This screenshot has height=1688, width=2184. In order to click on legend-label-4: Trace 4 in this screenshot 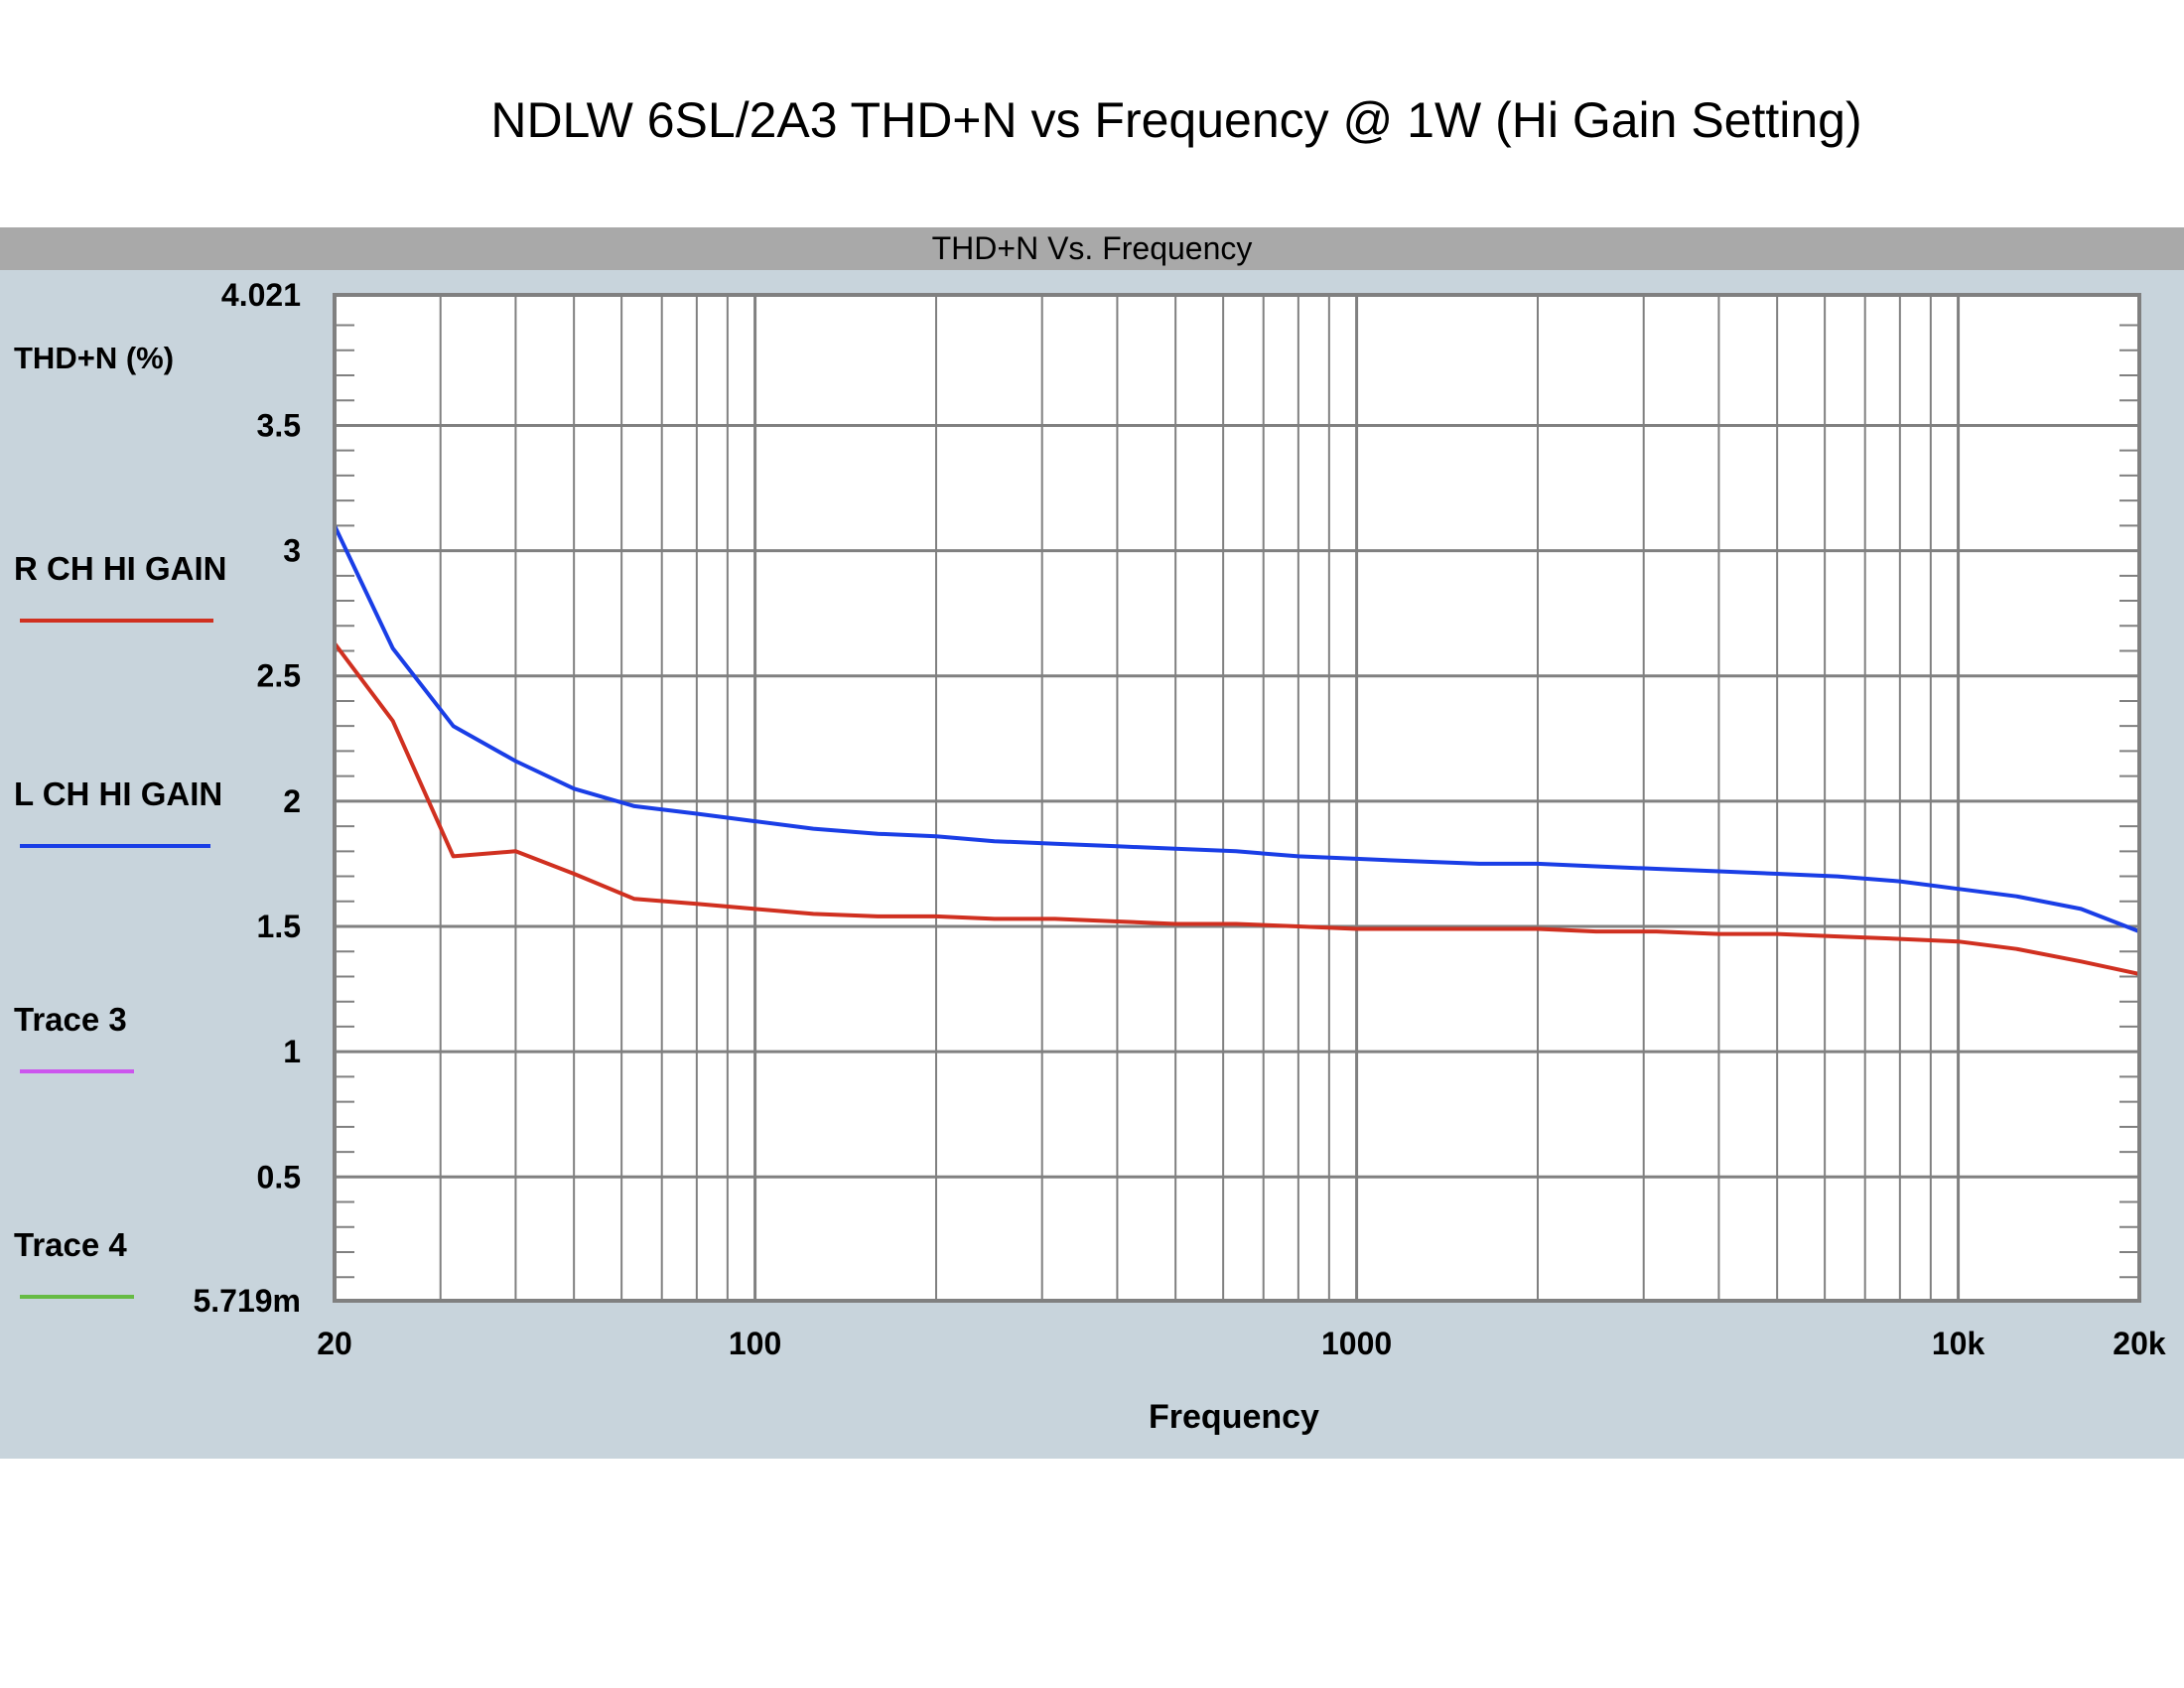, I will do `click(70, 1244)`.